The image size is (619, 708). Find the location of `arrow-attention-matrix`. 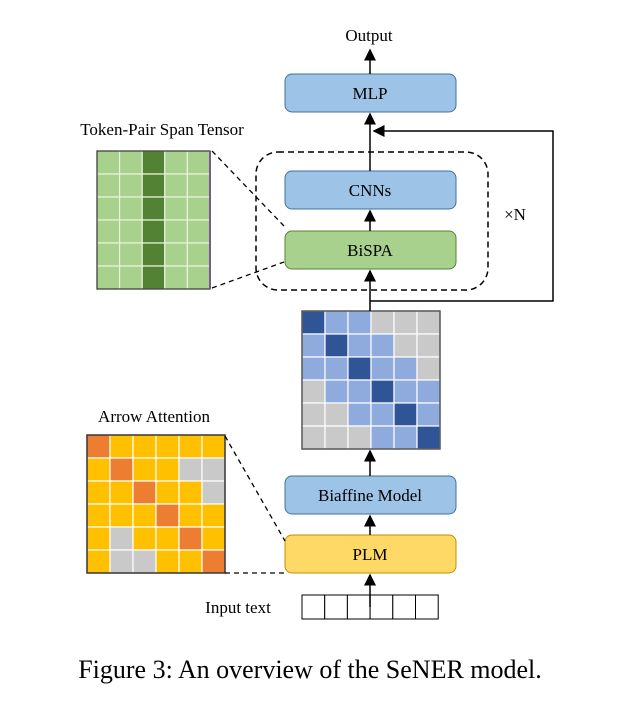

arrow-attention-matrix is located at coordinates (156, 504).